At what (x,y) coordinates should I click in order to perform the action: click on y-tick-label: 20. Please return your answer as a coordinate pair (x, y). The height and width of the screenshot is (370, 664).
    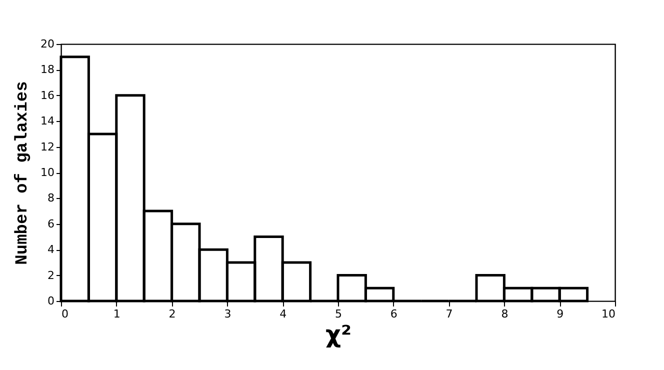
    Looking at the image, I should click on (47, 44).